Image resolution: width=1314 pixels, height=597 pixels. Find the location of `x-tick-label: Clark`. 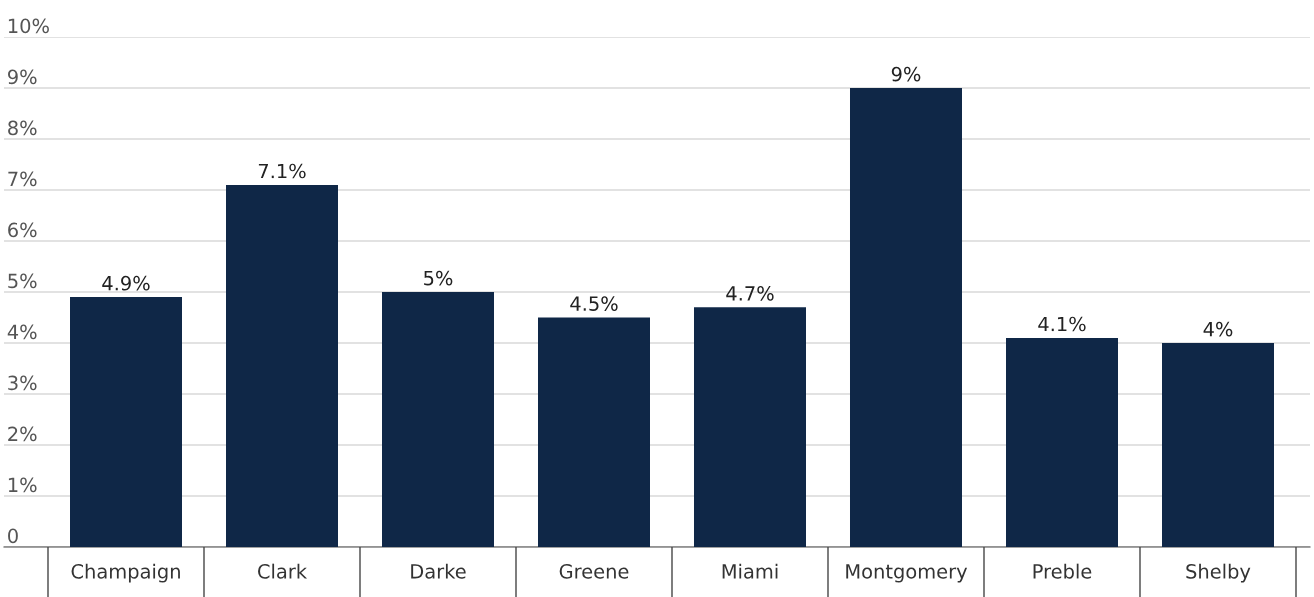

x-tick-label: Clark is located at coordinates (283, 571).